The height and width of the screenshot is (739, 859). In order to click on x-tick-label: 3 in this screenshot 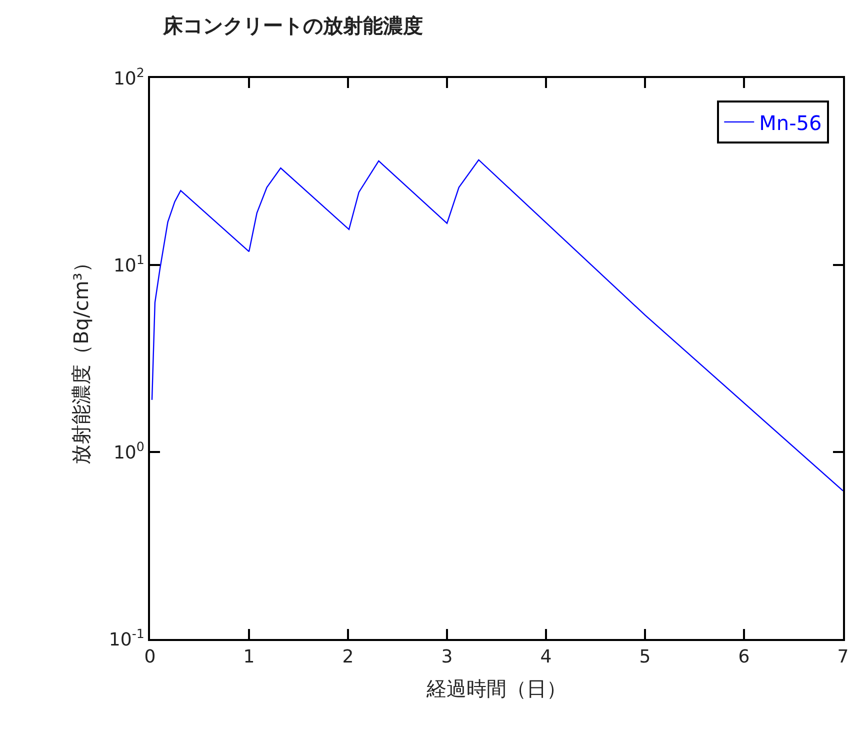, I will do `click(447, 657)`.